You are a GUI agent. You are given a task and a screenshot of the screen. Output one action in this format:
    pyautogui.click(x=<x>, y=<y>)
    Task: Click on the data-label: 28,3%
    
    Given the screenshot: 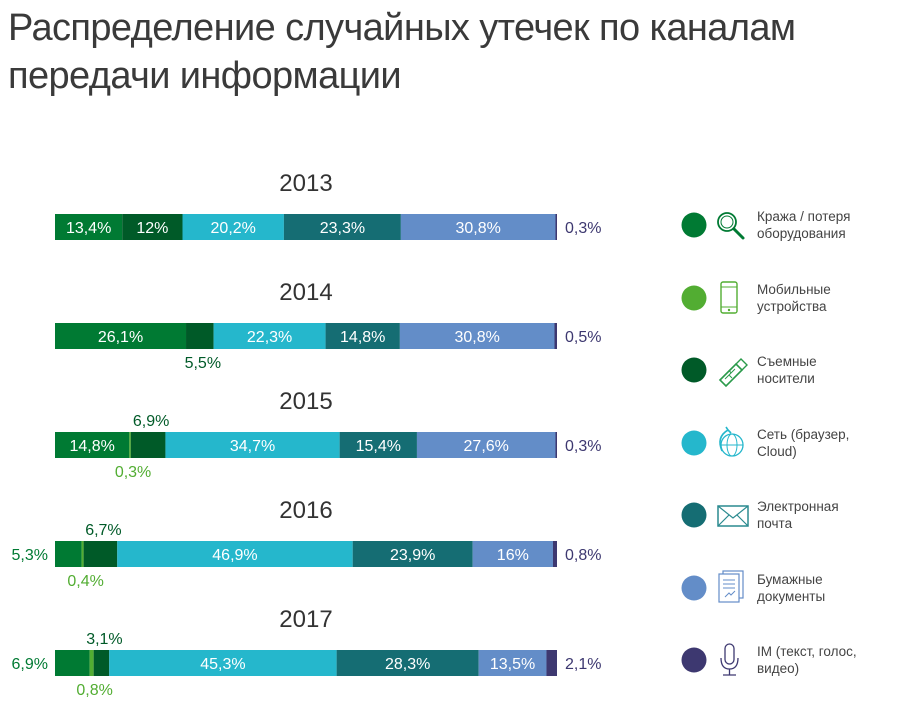 What is the action you would take?
    pyautogui.click(x=407, y=664)
    